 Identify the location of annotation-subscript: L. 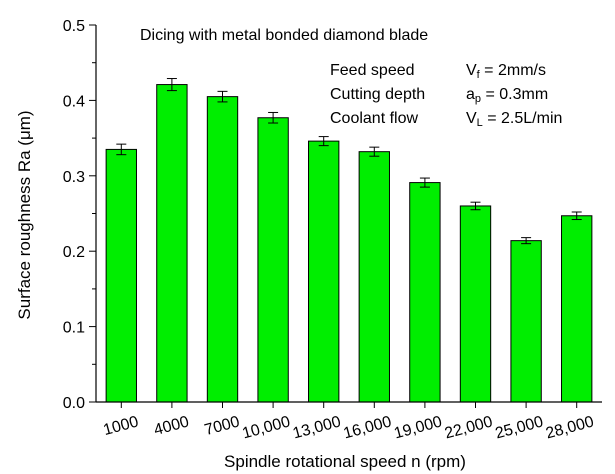
(480, 123).